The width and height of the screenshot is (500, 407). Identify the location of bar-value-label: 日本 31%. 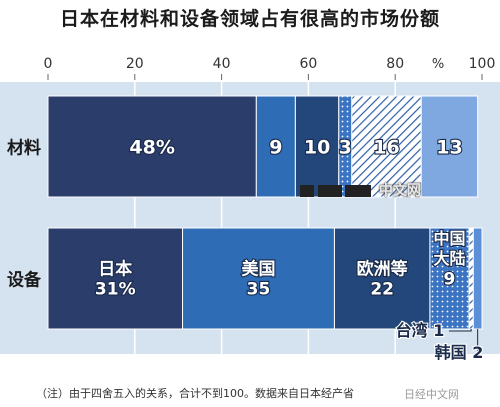
(115, 279).